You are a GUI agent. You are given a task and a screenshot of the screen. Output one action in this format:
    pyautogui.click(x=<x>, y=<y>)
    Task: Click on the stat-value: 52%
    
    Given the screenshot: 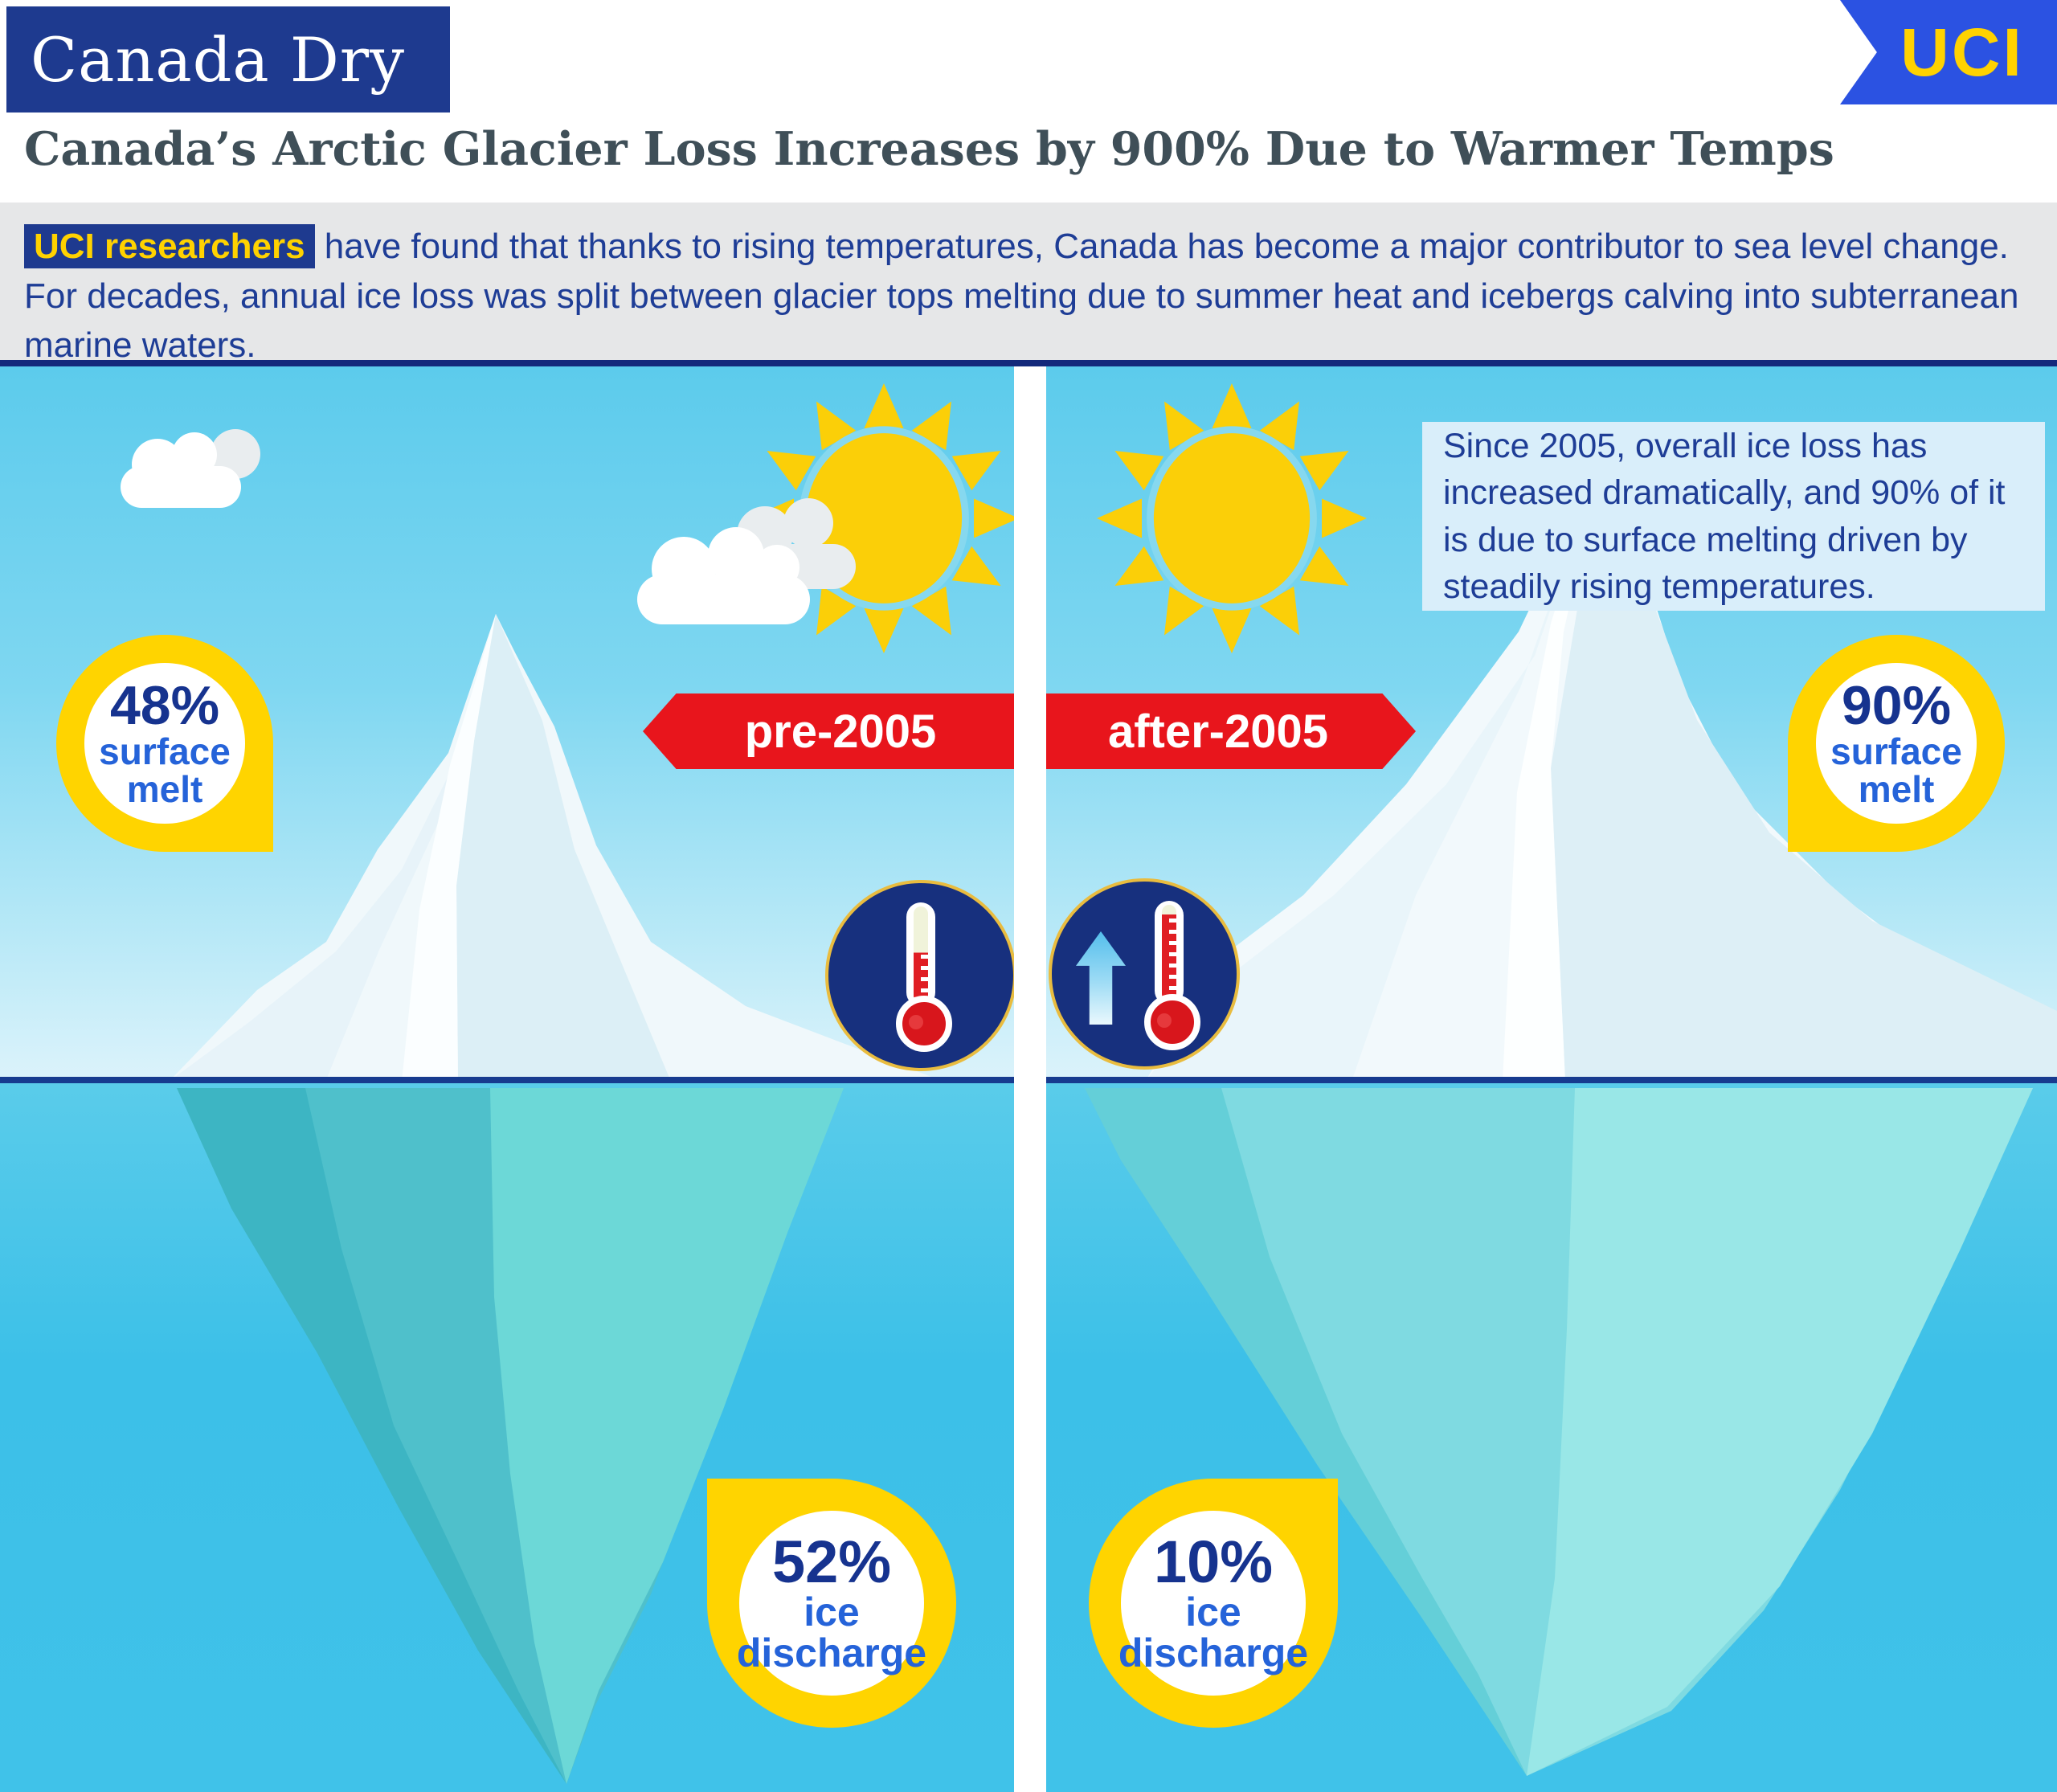 What is the action you would take?
    pyautogui.click(x=831, y=1561)
    